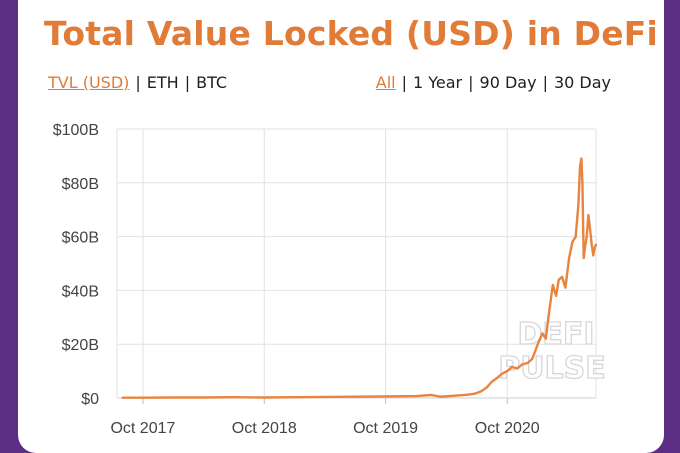 The width and height of the screenshot is (680, 453). What do you see at coordinates (90, 399) in the screenshot?
I see `y-tick-label: $0` at bounding box center [90, 399].